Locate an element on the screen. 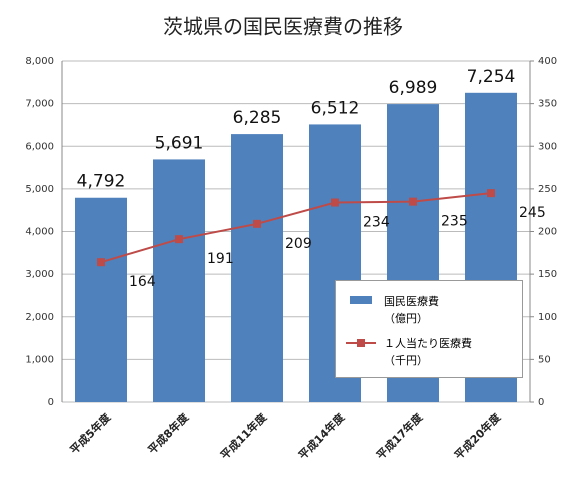 This screenshot has width=567, height=490. y2-tick-label: 350 is located at coordinates (547, 104).